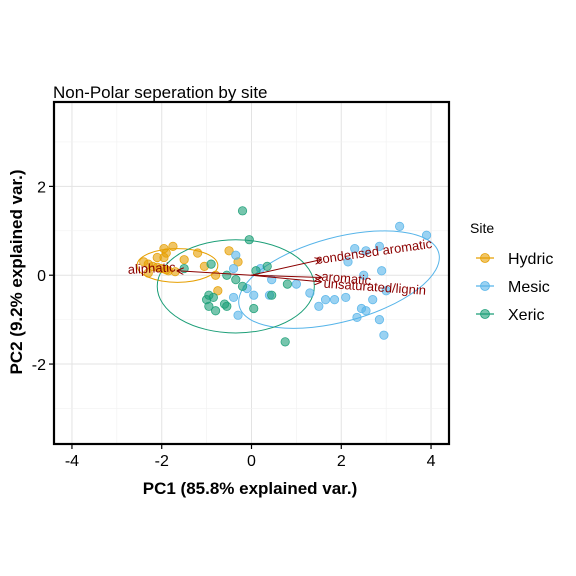 Image resolution: width=576 pixels, height=576 pixels. I want to click on ellipse-hydric, so click(177, 265).